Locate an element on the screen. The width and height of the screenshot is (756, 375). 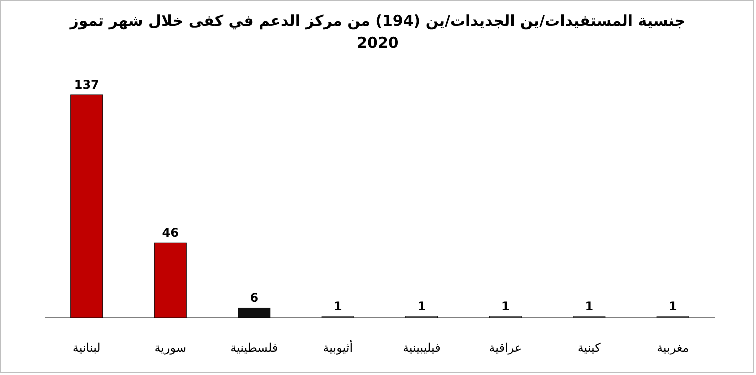
data-label: 137 is located at coordinates (87, 85).